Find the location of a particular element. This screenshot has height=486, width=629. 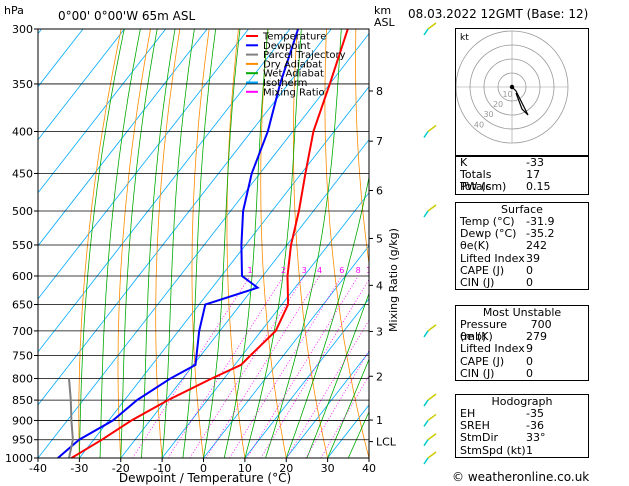

hodograph-ring-label: 20 is located at coordinates (498, 104).